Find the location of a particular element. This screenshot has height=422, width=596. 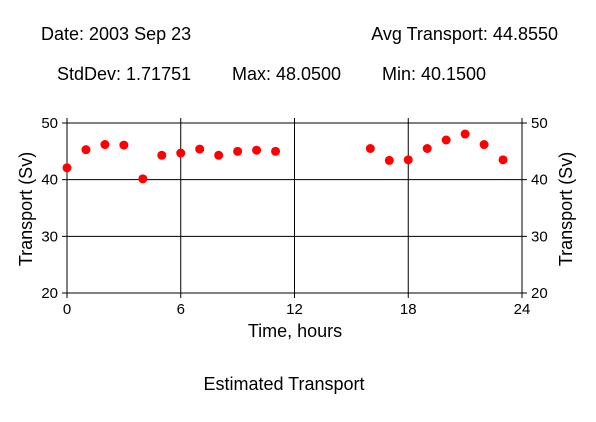

x-tick-label: 12 is located at coordinates (294, 309).